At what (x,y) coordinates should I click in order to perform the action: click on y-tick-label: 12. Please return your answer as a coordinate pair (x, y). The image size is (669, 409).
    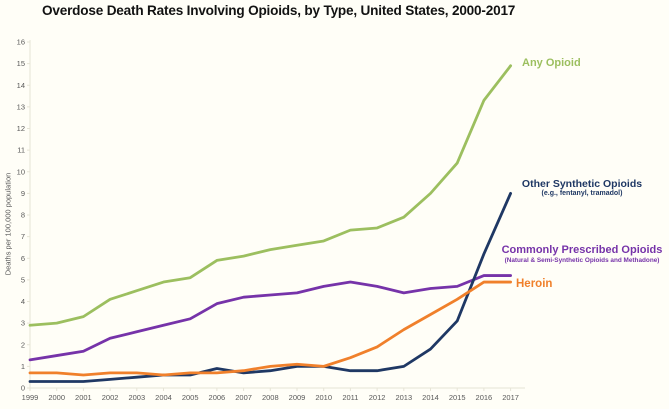
    Looking at the image, I should click on (21, 128).